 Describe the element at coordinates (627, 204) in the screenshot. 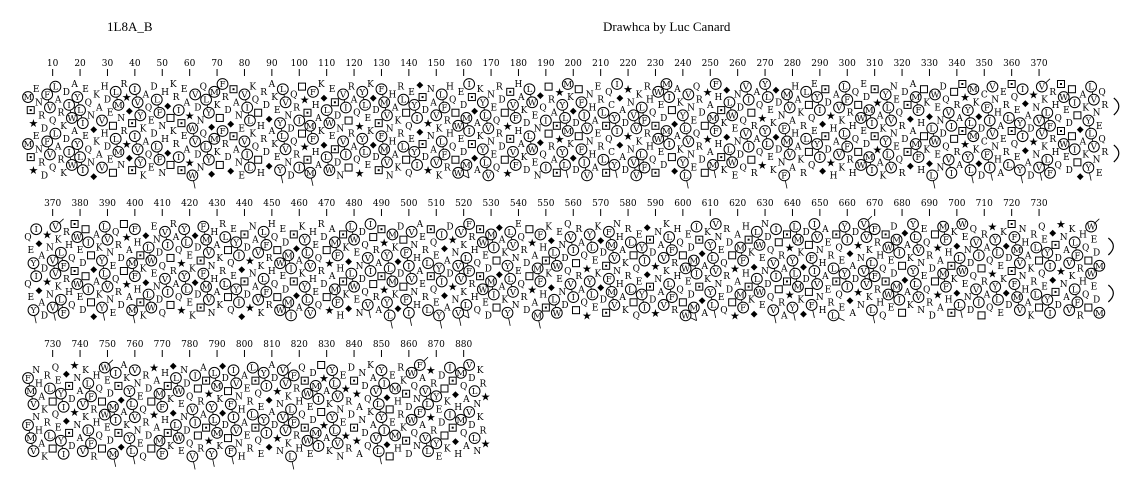

I see `ruler-tick-label: 580` at that location.